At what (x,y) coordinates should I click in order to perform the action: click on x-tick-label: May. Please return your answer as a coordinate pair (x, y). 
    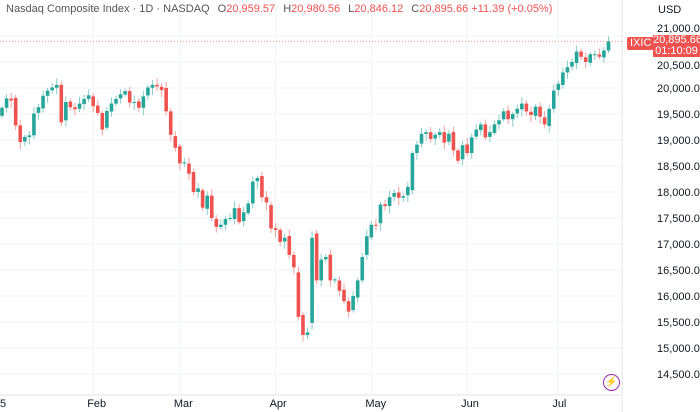
    Looking at the image, I should click on (375, 404).